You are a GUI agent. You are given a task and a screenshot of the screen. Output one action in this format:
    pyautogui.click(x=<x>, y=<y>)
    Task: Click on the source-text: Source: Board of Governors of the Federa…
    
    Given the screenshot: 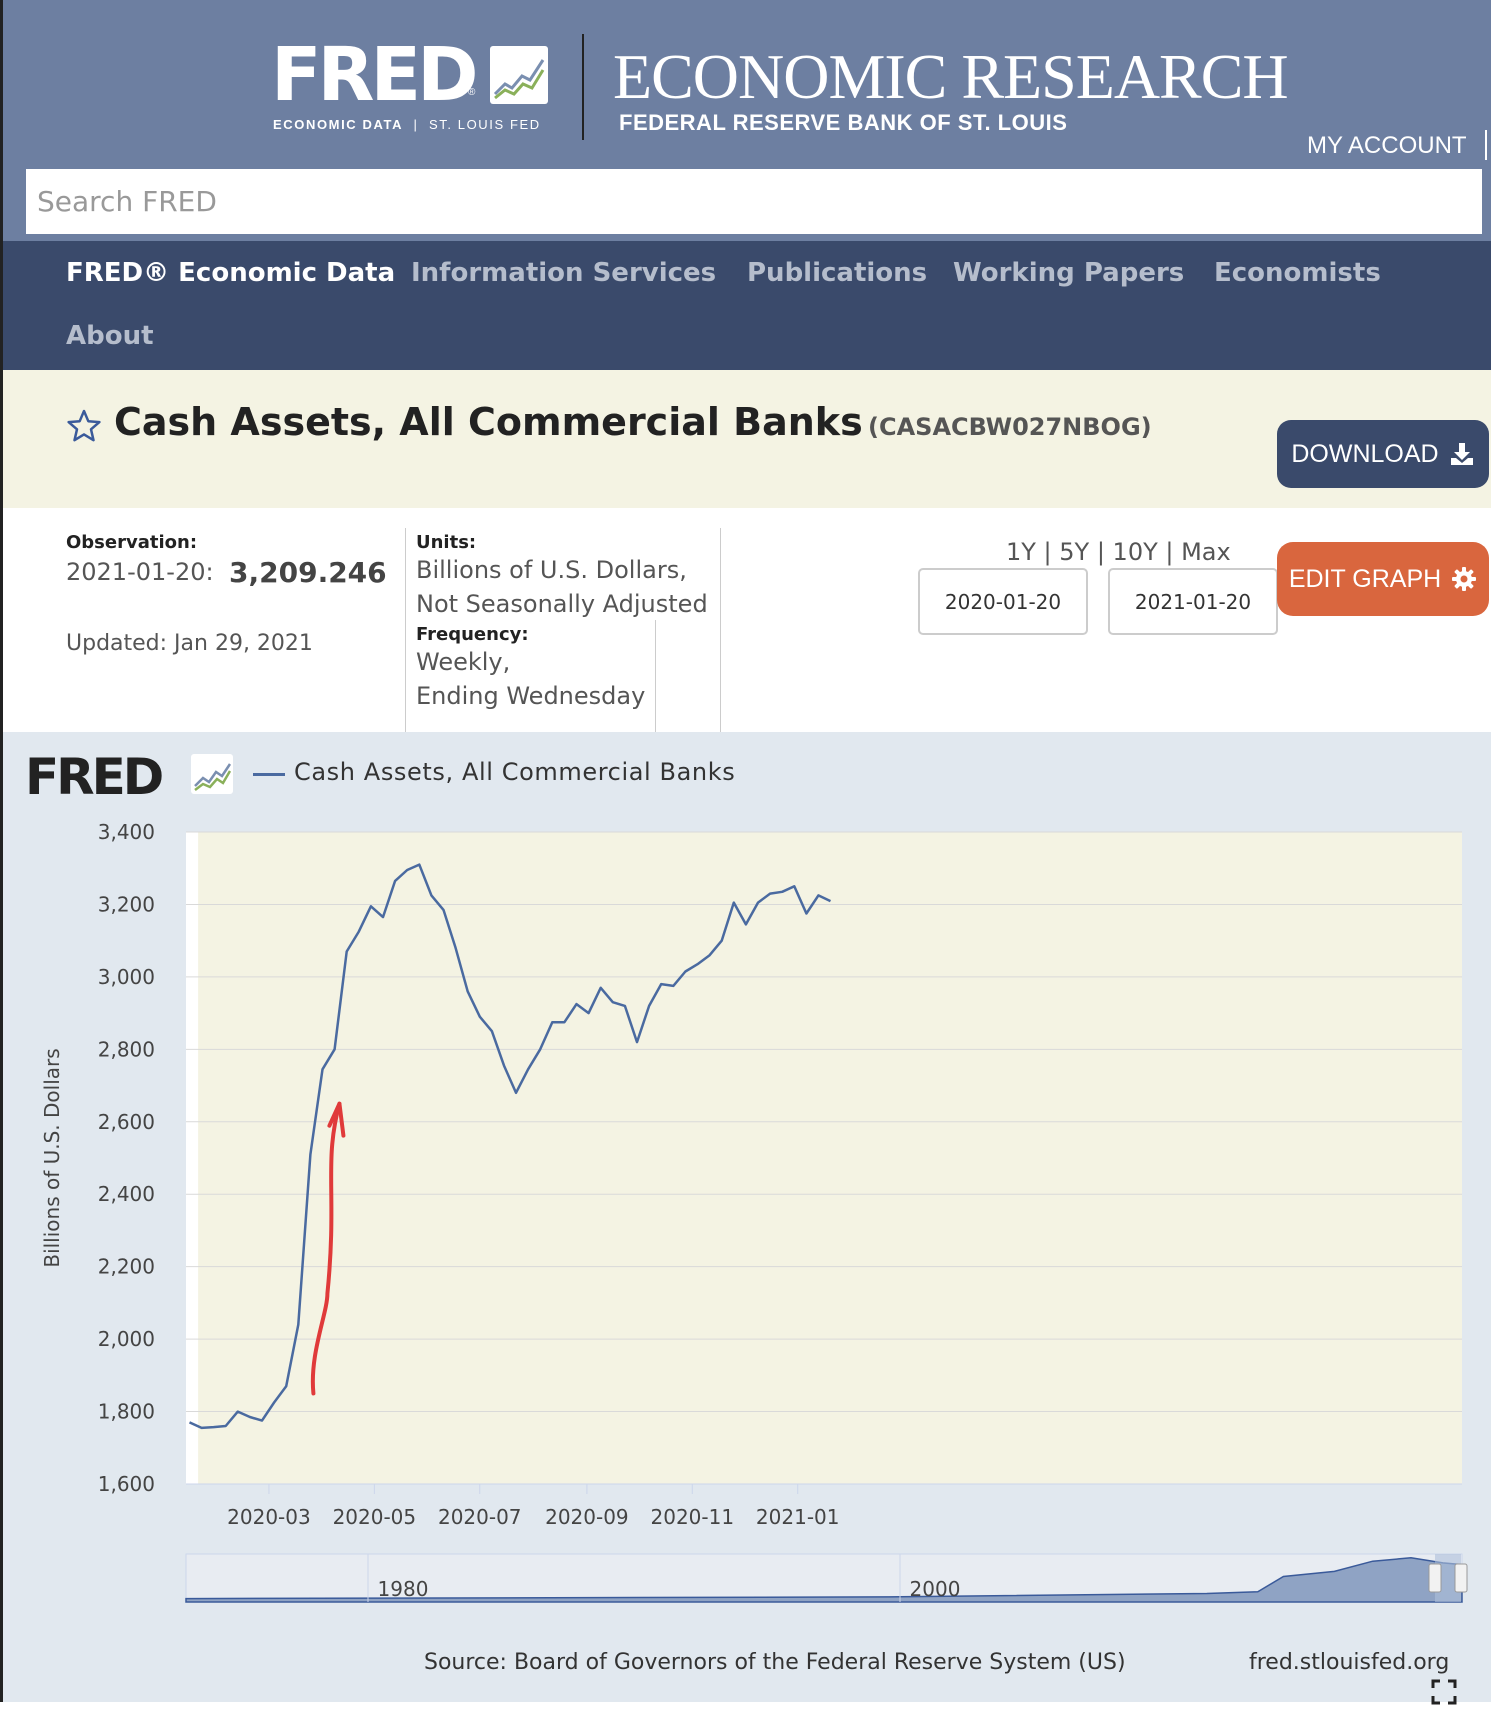 What is the action you would take?
    pyautogui.click(x=775, y=1662)
    